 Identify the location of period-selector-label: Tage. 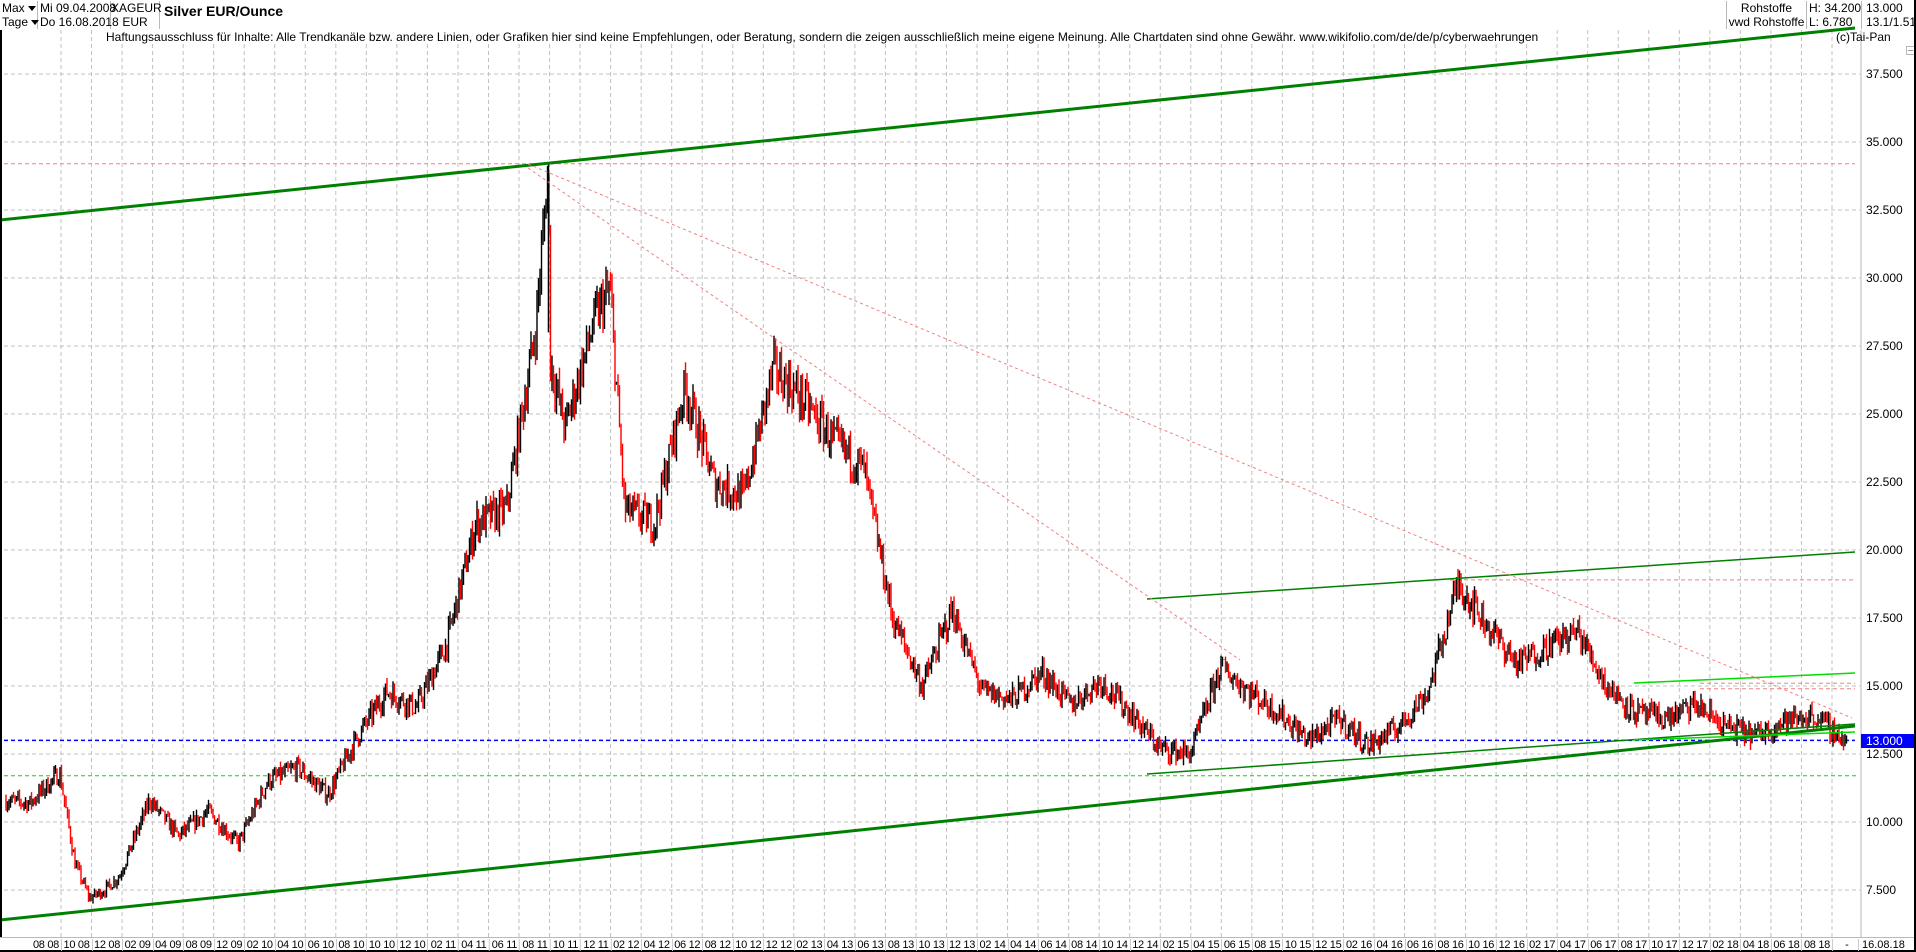
(15, 22).